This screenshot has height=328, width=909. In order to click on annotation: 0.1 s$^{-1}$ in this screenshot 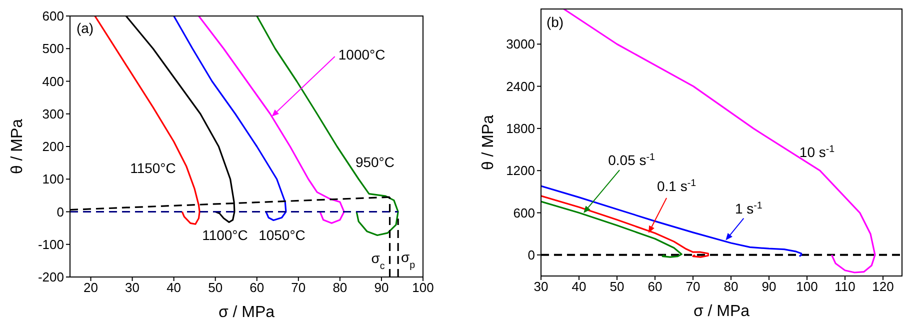, I will do `click(676, 186)`.